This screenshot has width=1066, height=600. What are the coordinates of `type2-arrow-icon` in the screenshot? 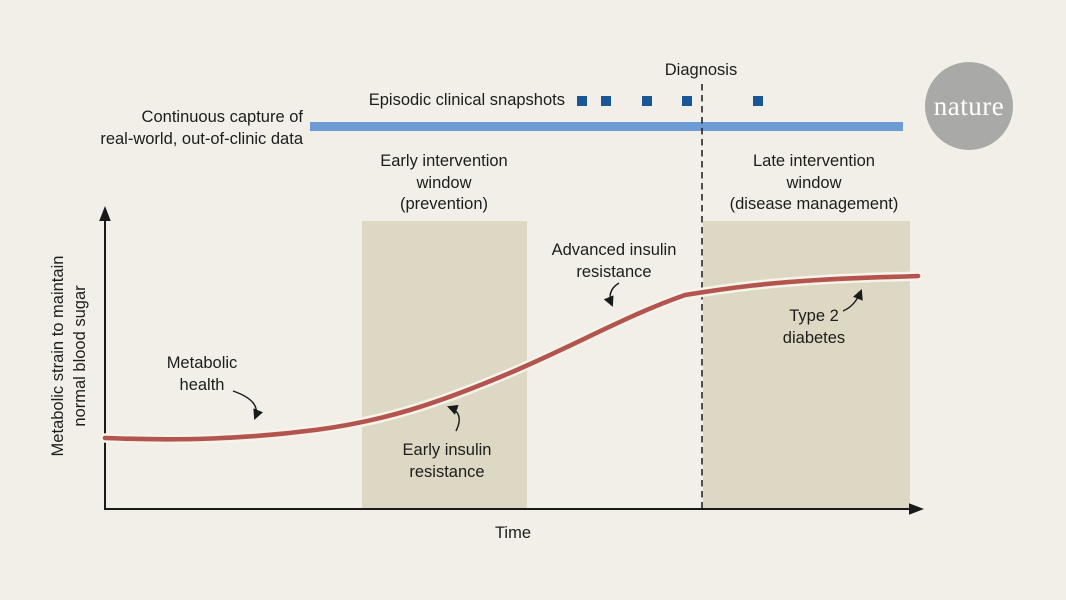 It's located at (852, 300).